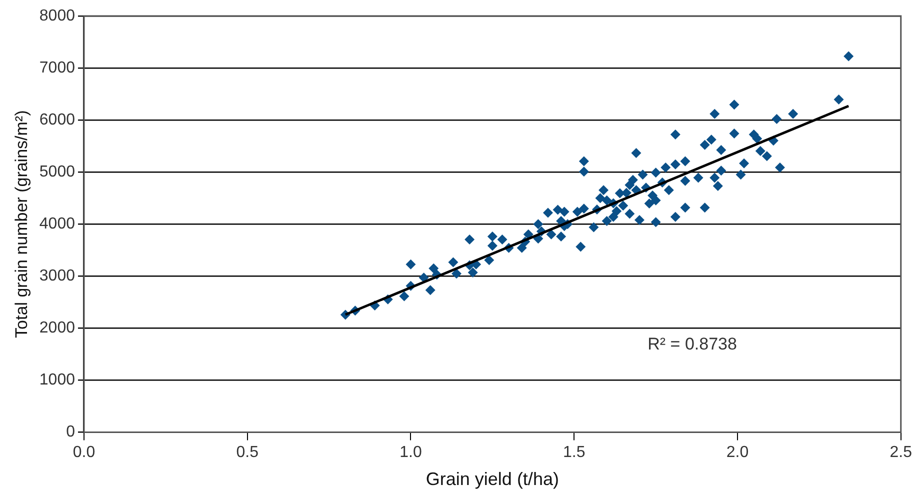 This screenshot has width=915, height=499. I want to click on x-tick-label: 1.0, so click(411, 453).